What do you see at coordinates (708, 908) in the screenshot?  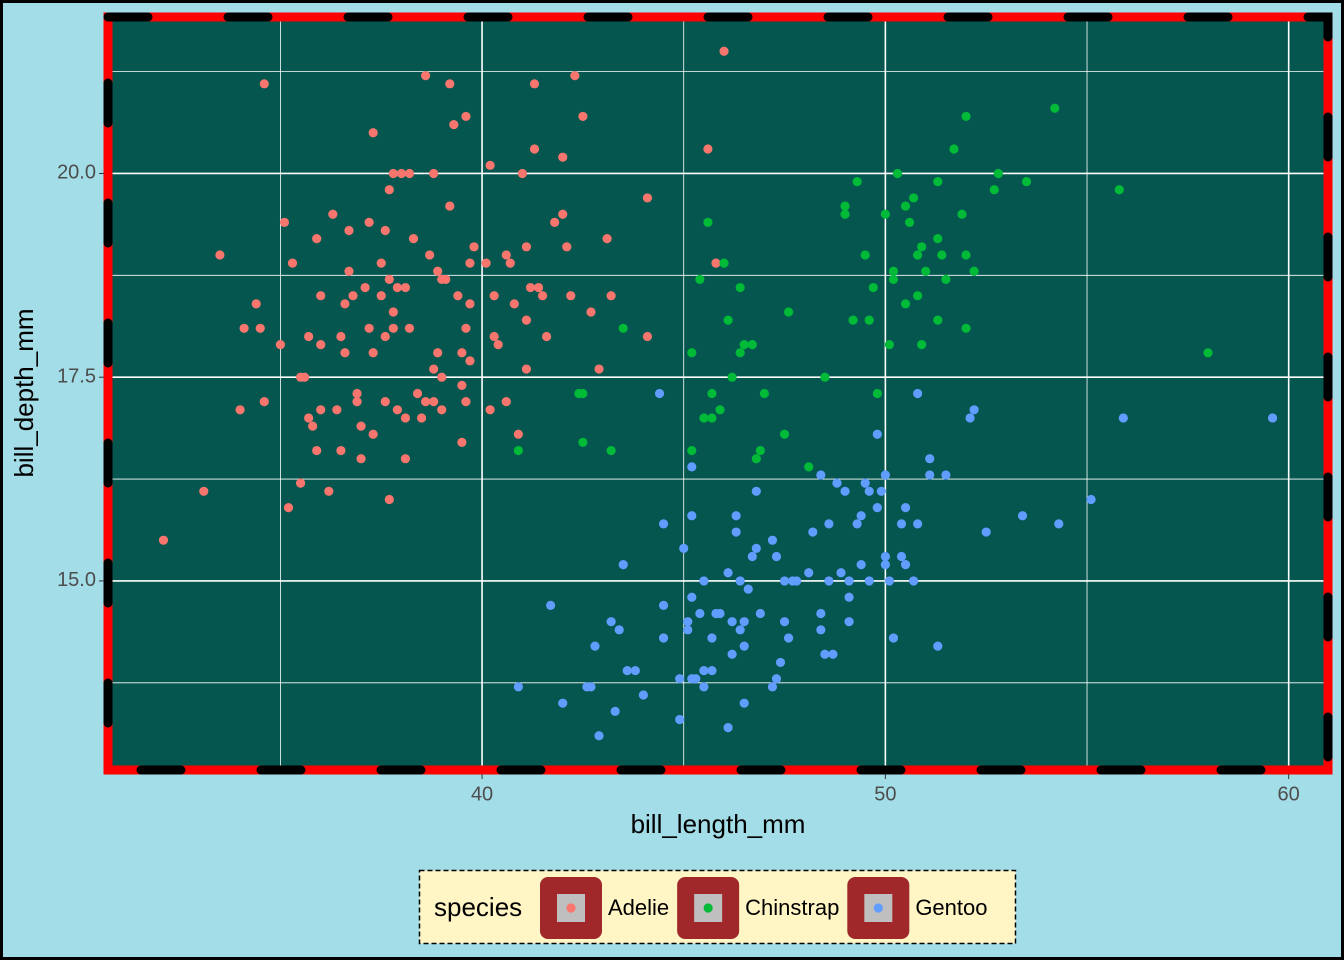 I see `legend-swatch` at bounding box center [708, 908].